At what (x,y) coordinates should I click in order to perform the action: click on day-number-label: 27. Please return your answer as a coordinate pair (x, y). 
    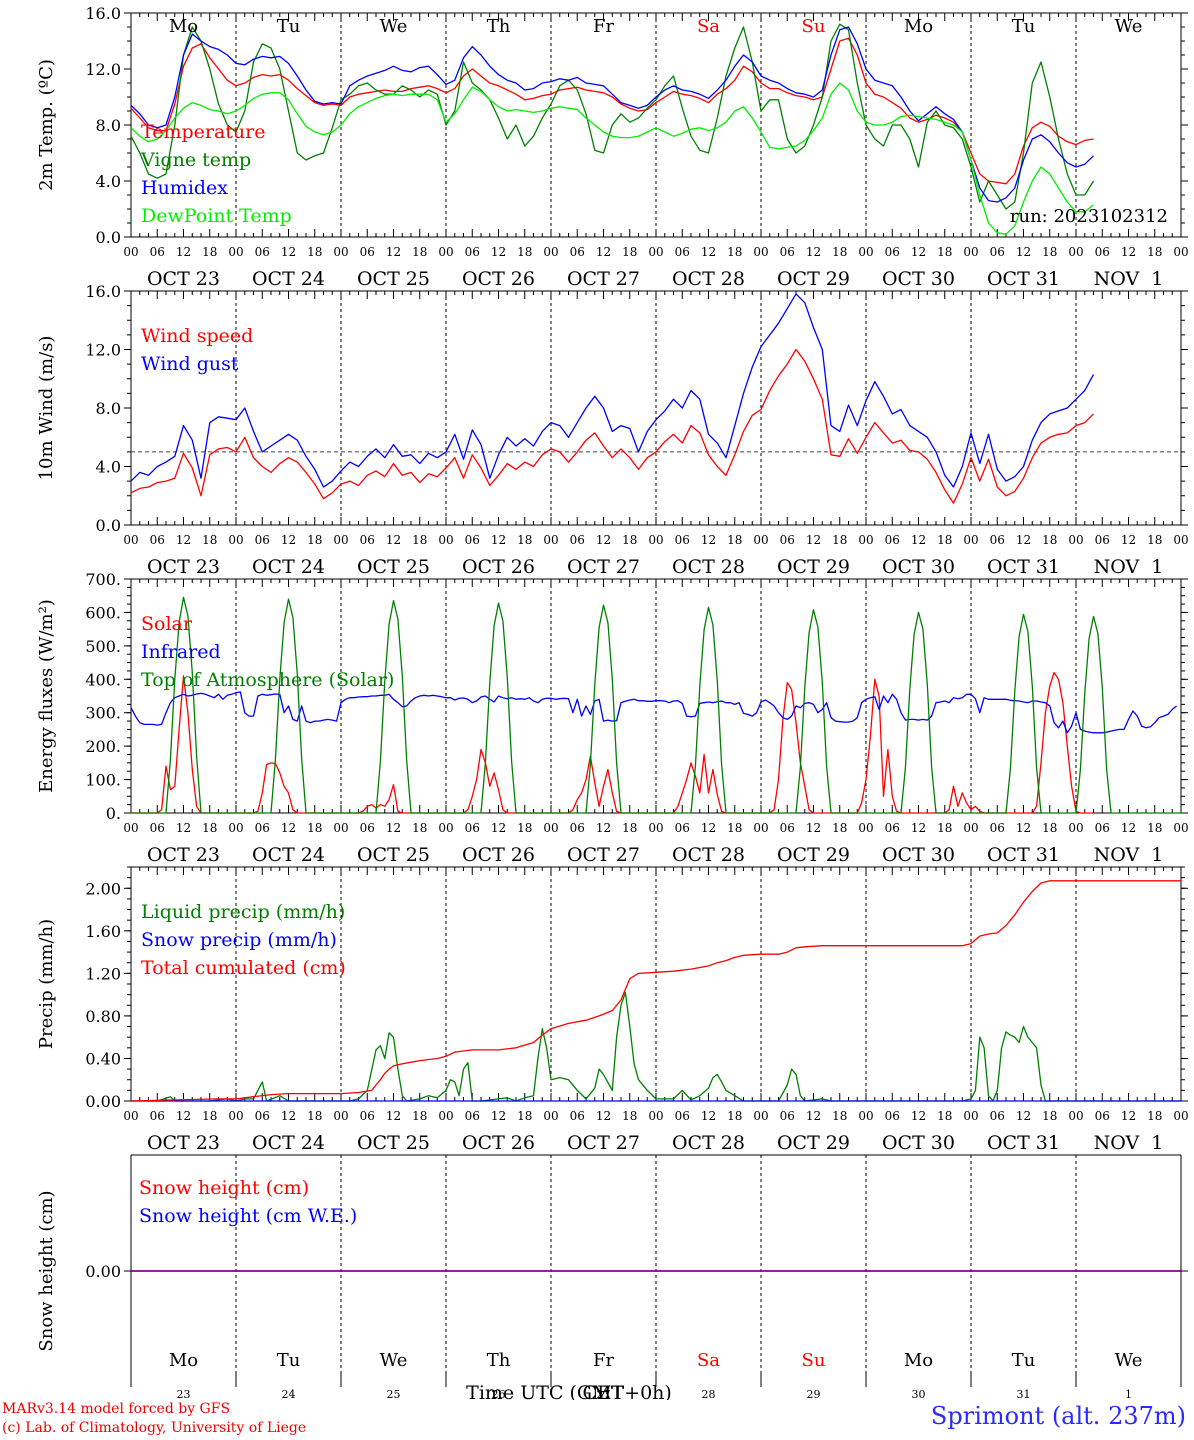
    Looking at the image, I should click on (604, 1394).